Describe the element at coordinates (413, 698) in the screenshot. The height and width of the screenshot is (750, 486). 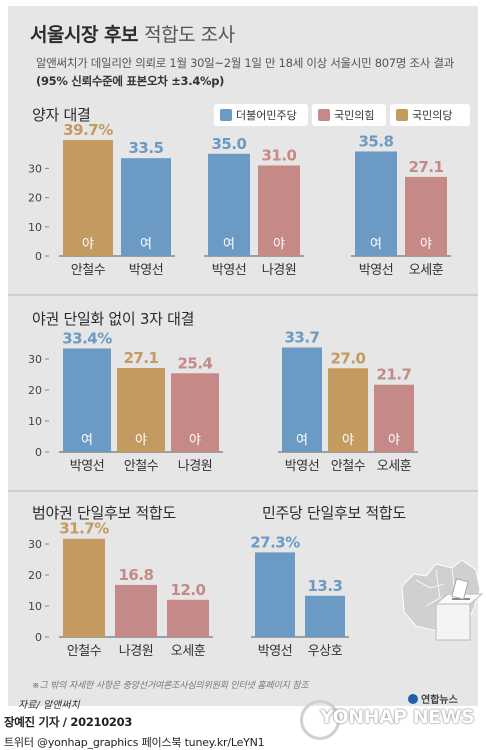
I see `yonhap-logo-icon` at that location.